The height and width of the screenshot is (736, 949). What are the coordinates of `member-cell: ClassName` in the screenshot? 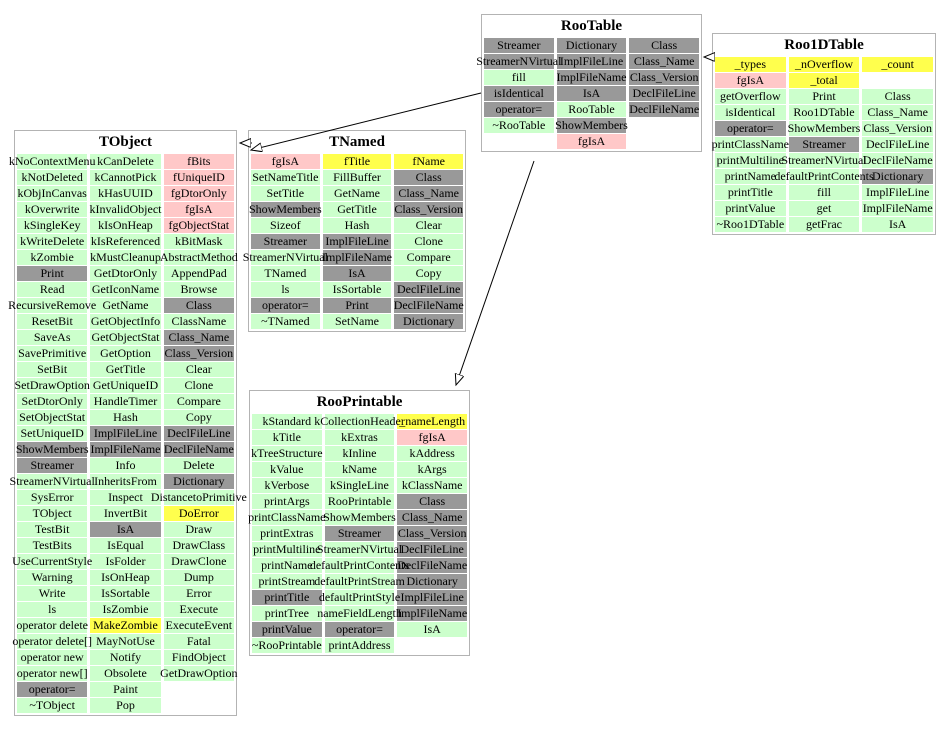 It's located at (198, 321).